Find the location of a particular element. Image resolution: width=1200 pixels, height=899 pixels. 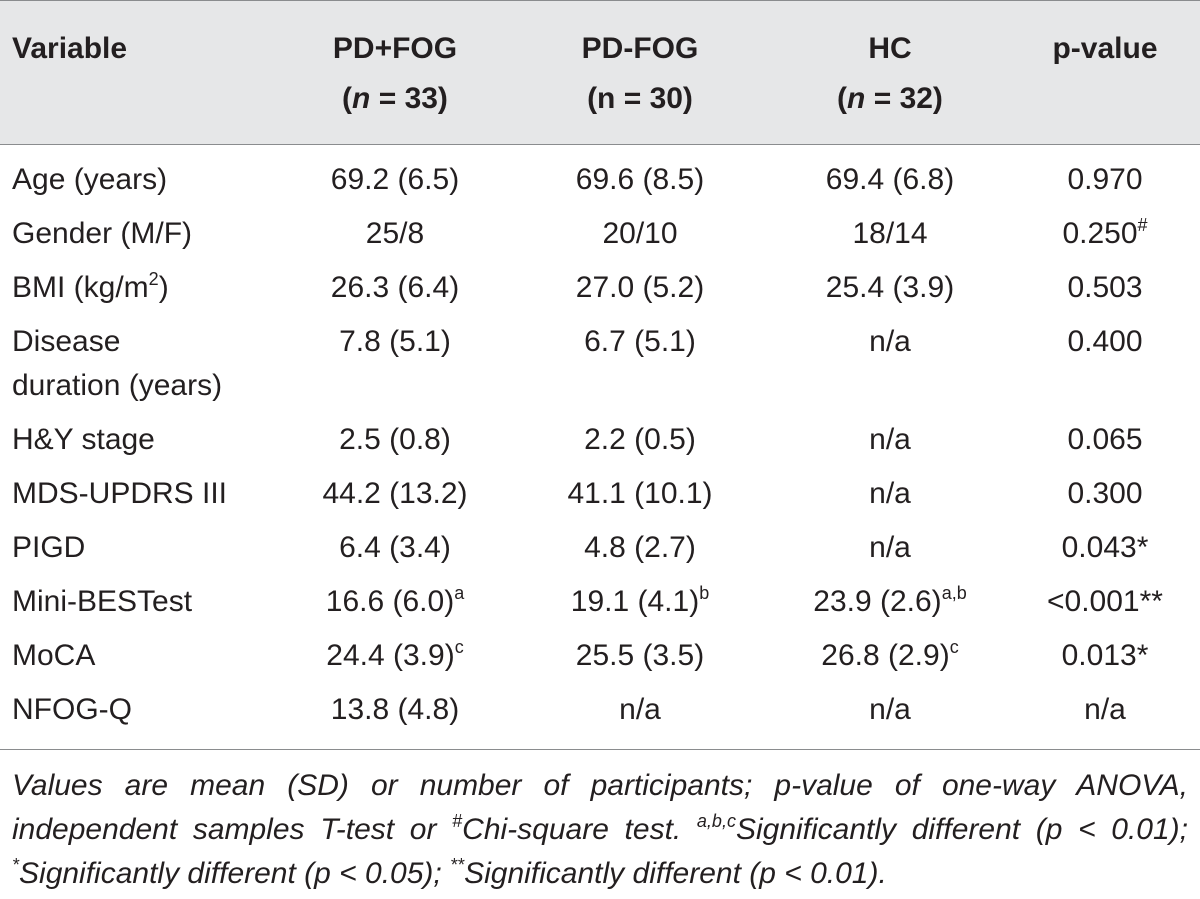

row-hy-p: 0.065 is located at coordinates (1105, 439).